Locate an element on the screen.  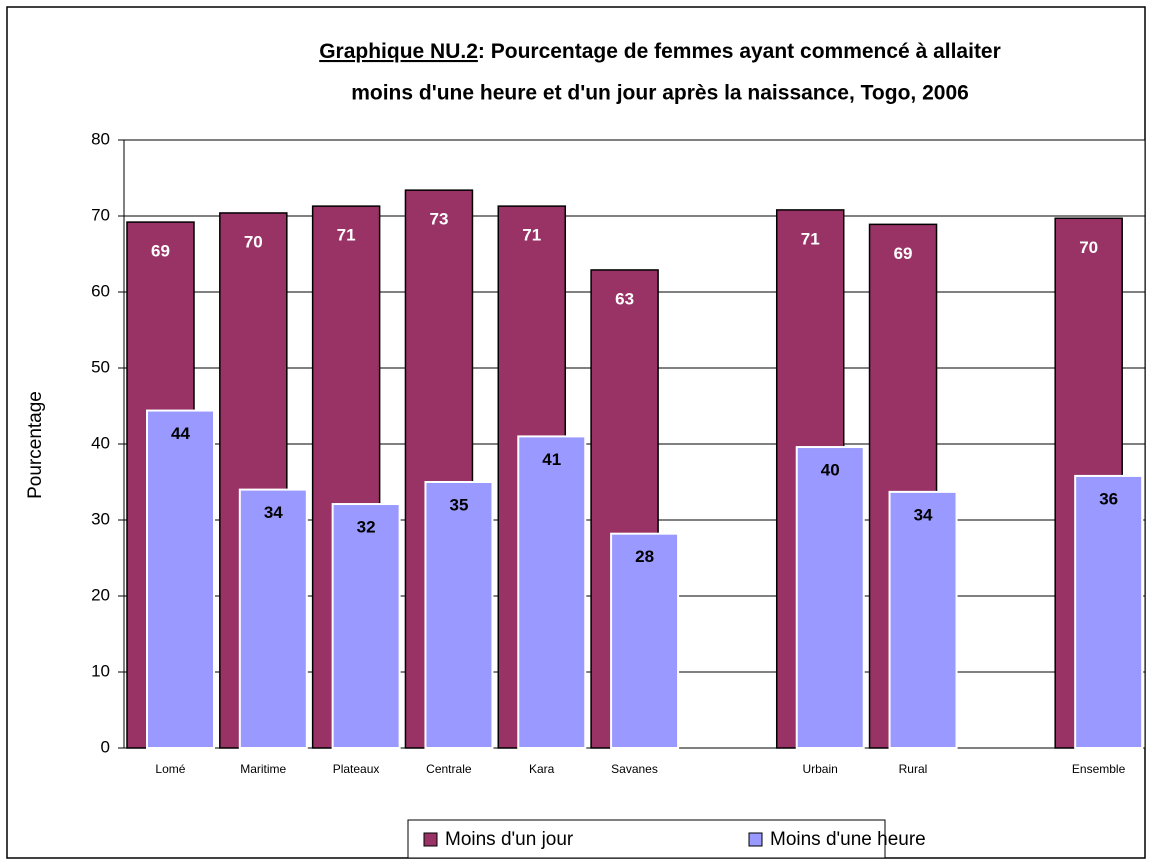
x-tick-label: Rural is located at coordinates (913, 769).